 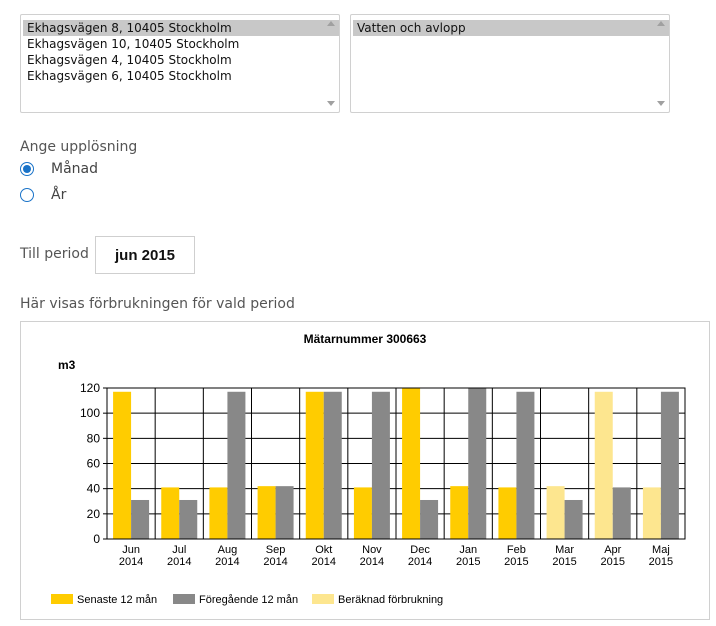 I want to click on y-axis-label: m3, so click(x=67, y=365).